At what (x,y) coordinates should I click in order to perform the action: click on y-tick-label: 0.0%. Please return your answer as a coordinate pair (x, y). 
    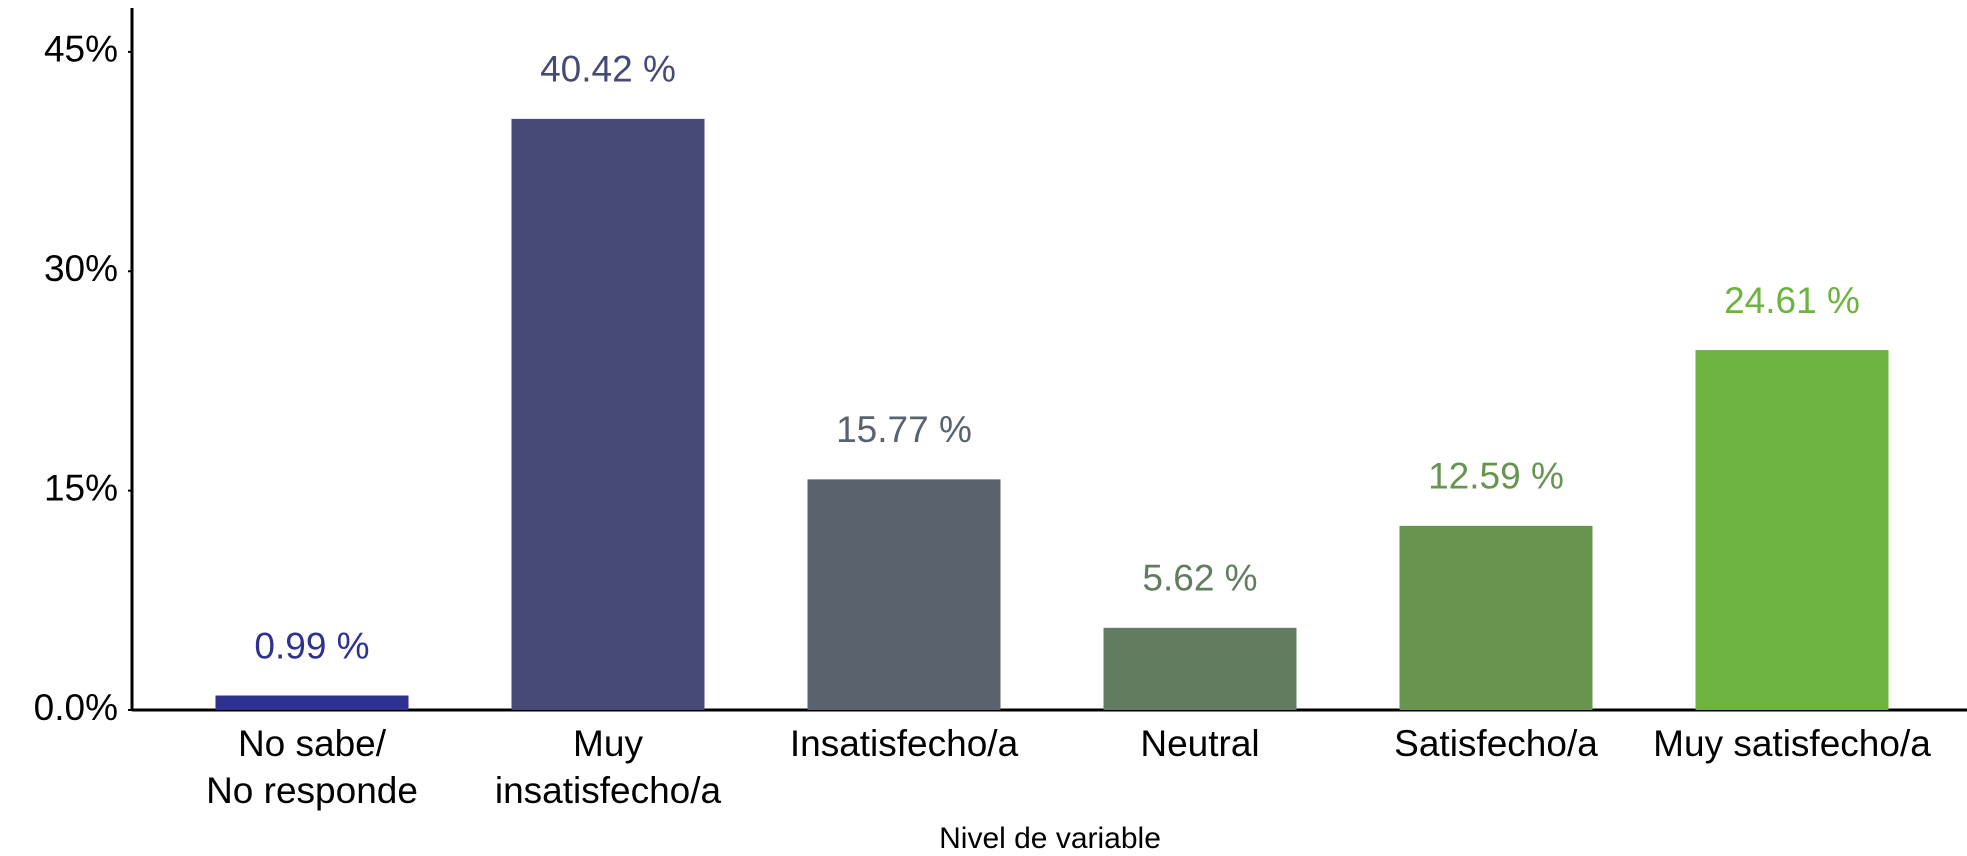
    Looking at the image, I should click on (76, 707).